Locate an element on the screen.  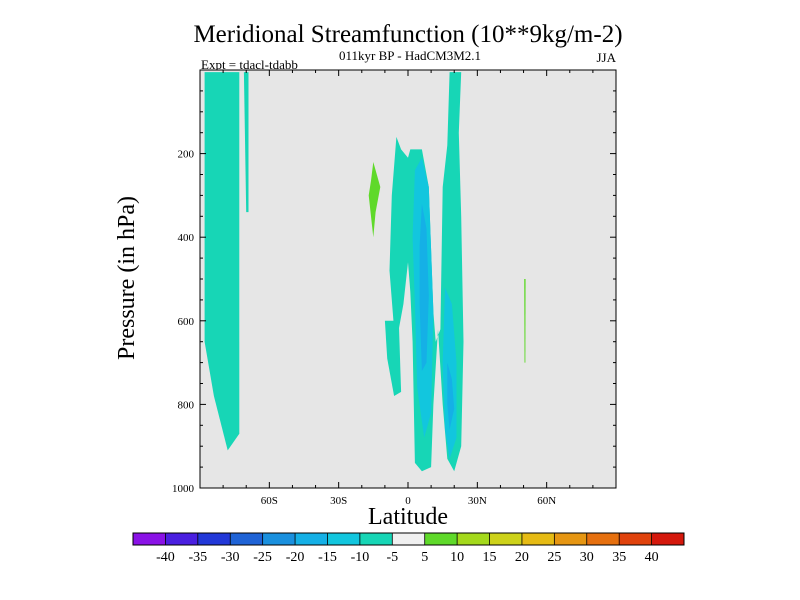
y-tick-label: 400 is located at coordinates (186, 238).